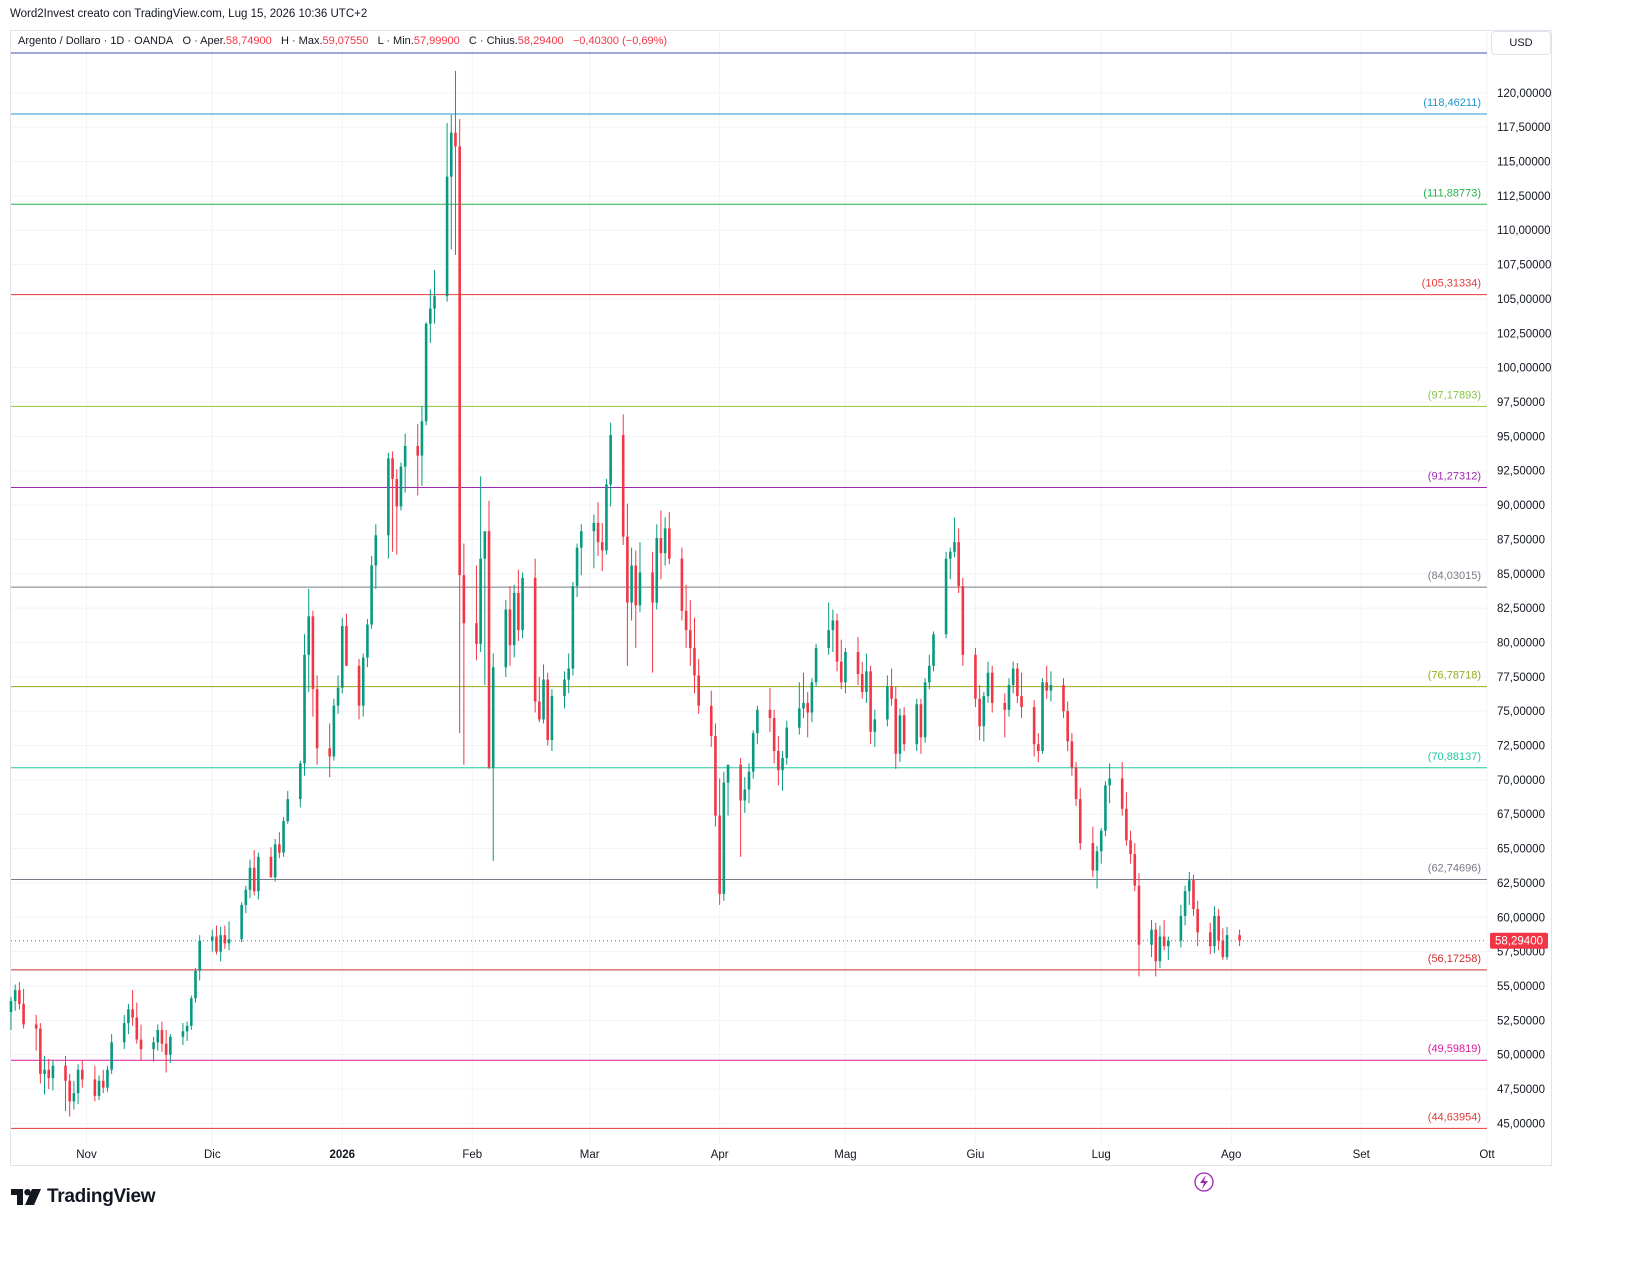 The height and width of the screenshot is (1276, 1633). What do you see at coordinates (975, 1155) in the screenshot?
I see `time-tick-label: Giu` at bounding box center [975, 1155].